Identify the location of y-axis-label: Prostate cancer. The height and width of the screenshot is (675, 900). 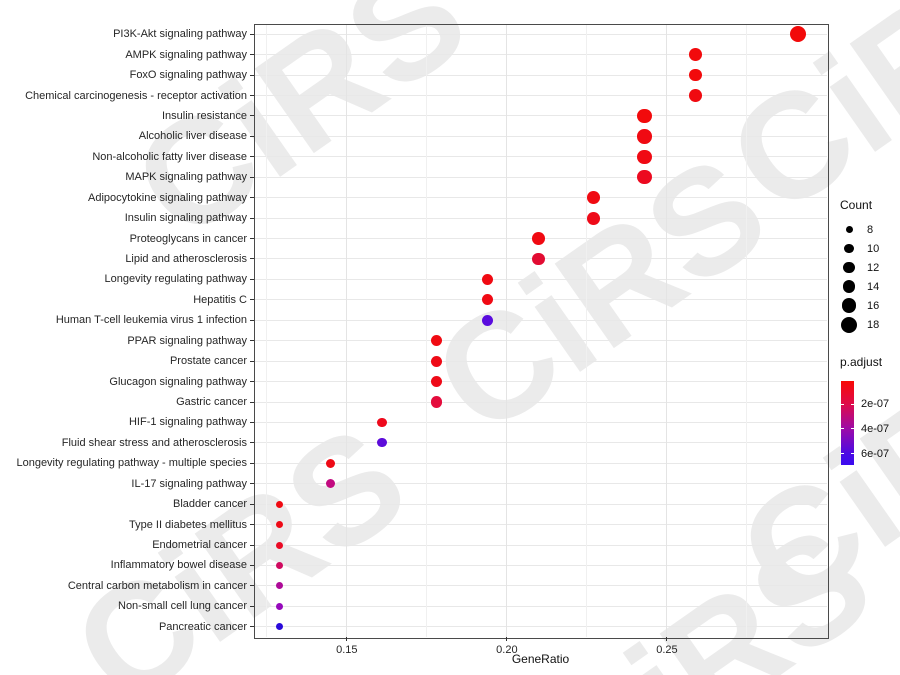
(208, 361).